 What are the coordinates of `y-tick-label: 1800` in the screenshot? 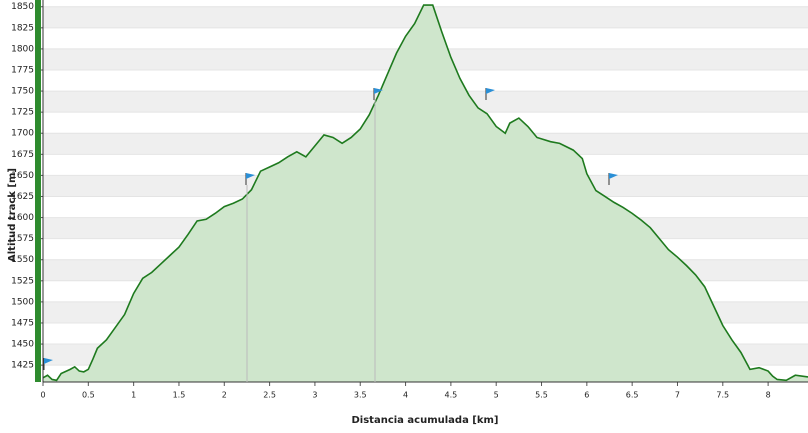 It's located at (22, 49).